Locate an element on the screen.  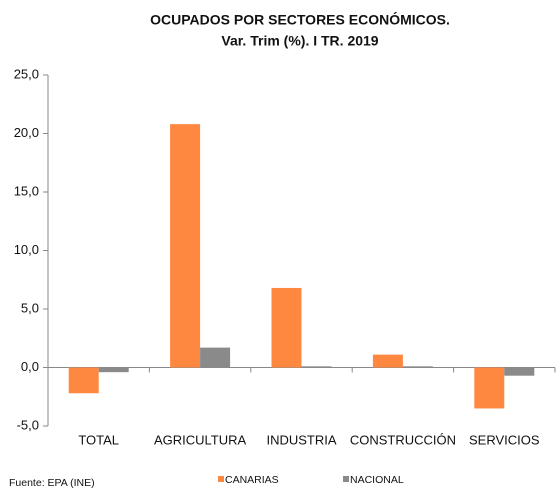
x-tick-label: AGRICULTURA is located at coordinates (200, 439).